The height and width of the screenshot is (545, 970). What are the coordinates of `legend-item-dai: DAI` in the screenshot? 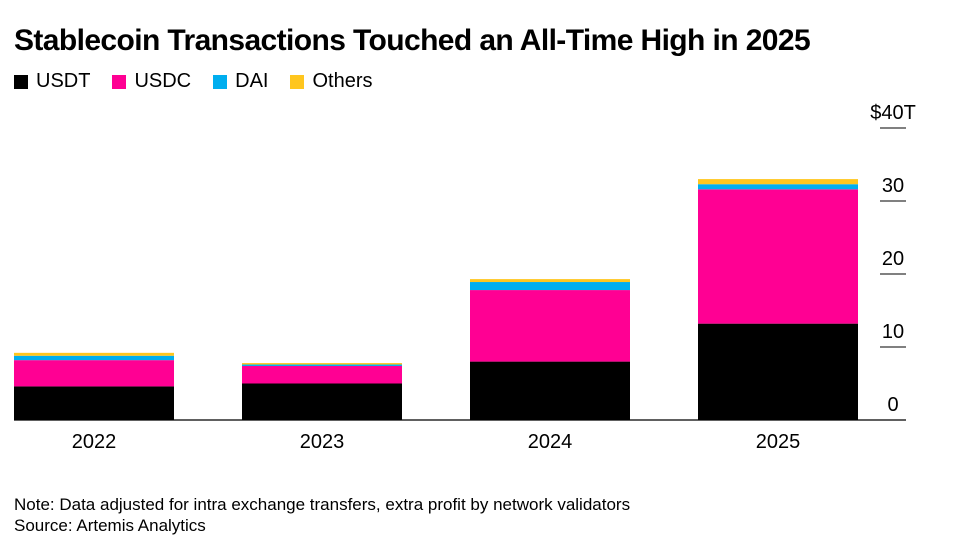 It's located at (240, 81).